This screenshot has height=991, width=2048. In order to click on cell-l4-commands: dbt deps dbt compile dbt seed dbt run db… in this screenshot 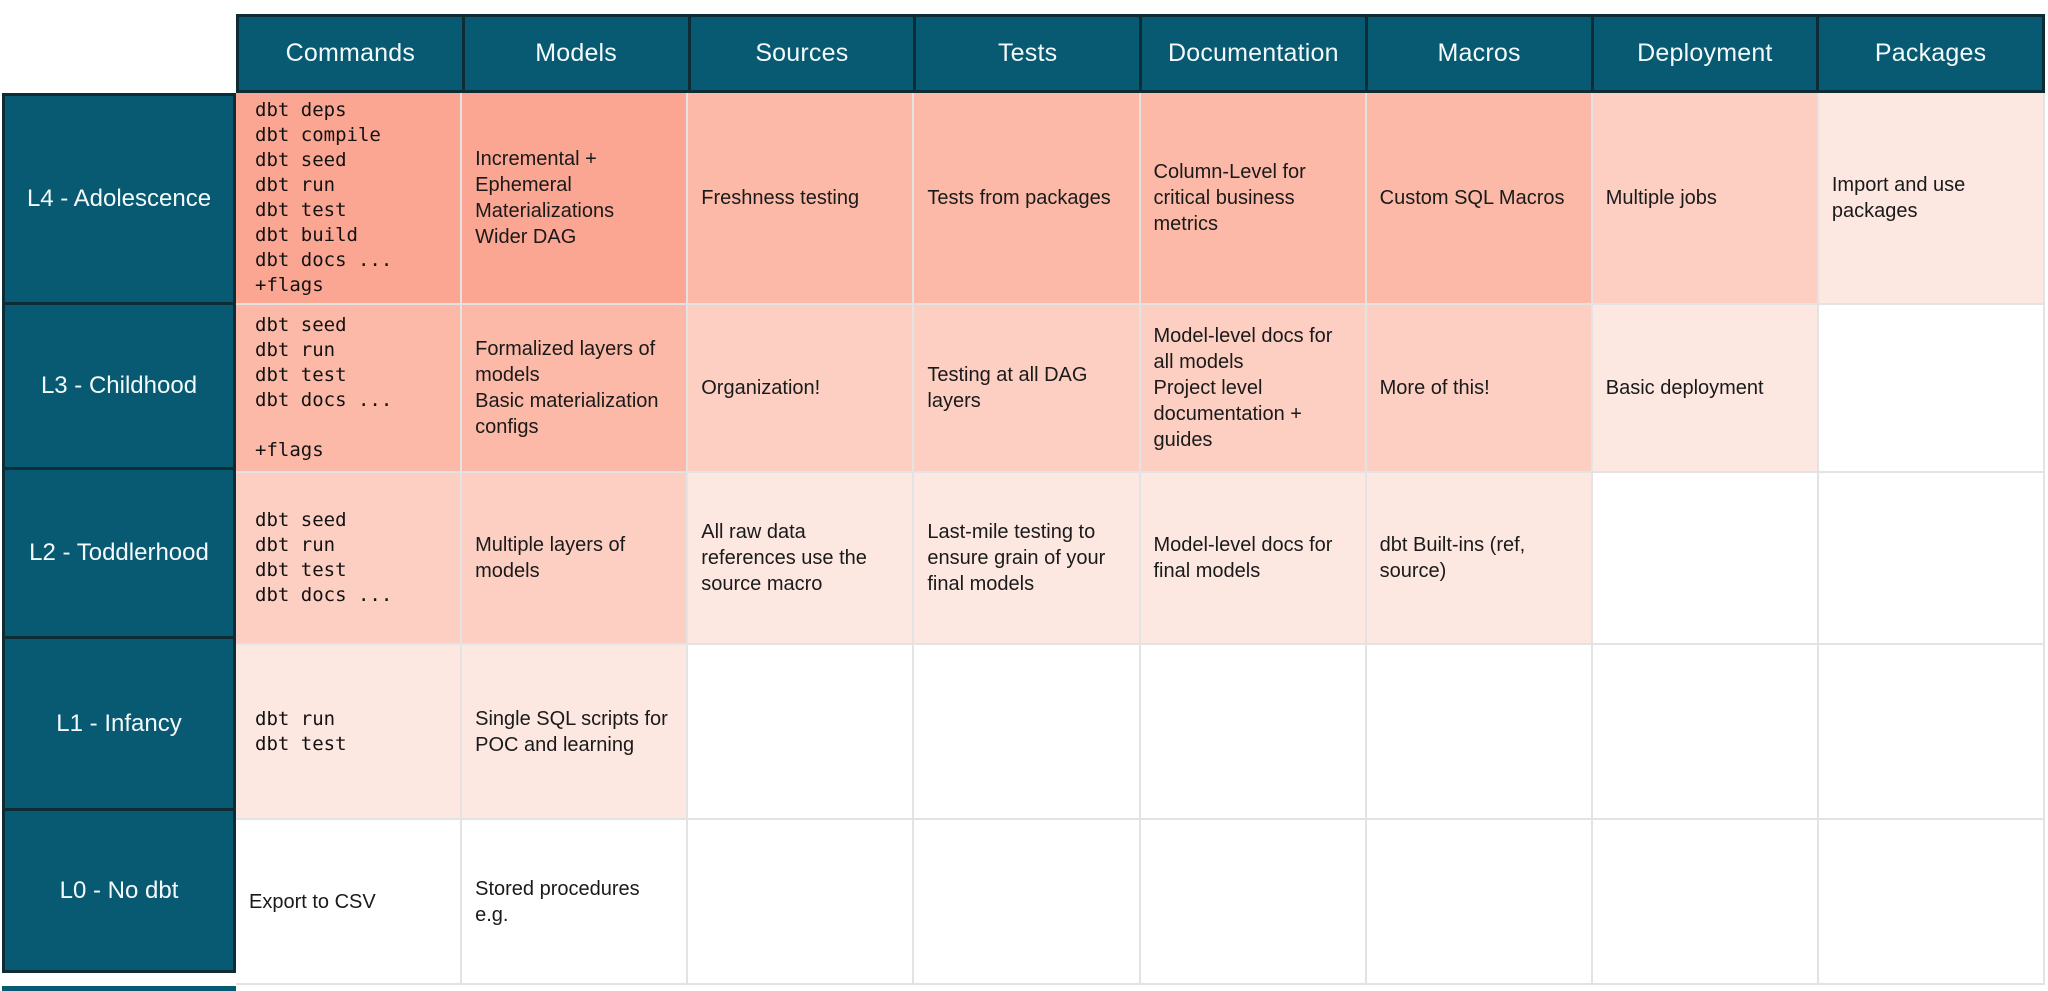, I will do `click(349, 199)`.